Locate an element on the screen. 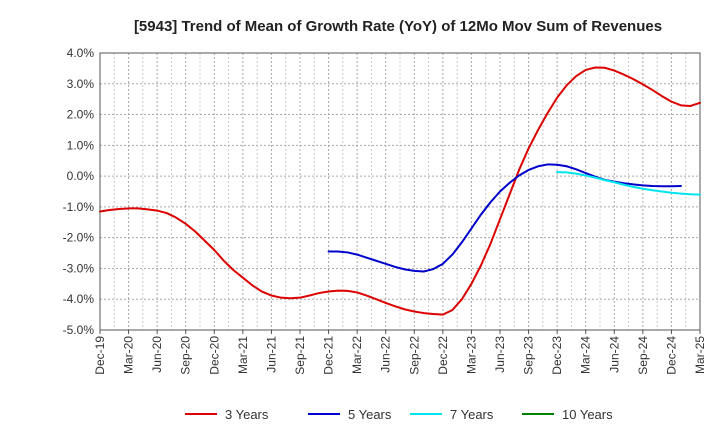 This screenshot has height=440, width=720. legend-label: 10 Years is located at coordinates (587, 414).